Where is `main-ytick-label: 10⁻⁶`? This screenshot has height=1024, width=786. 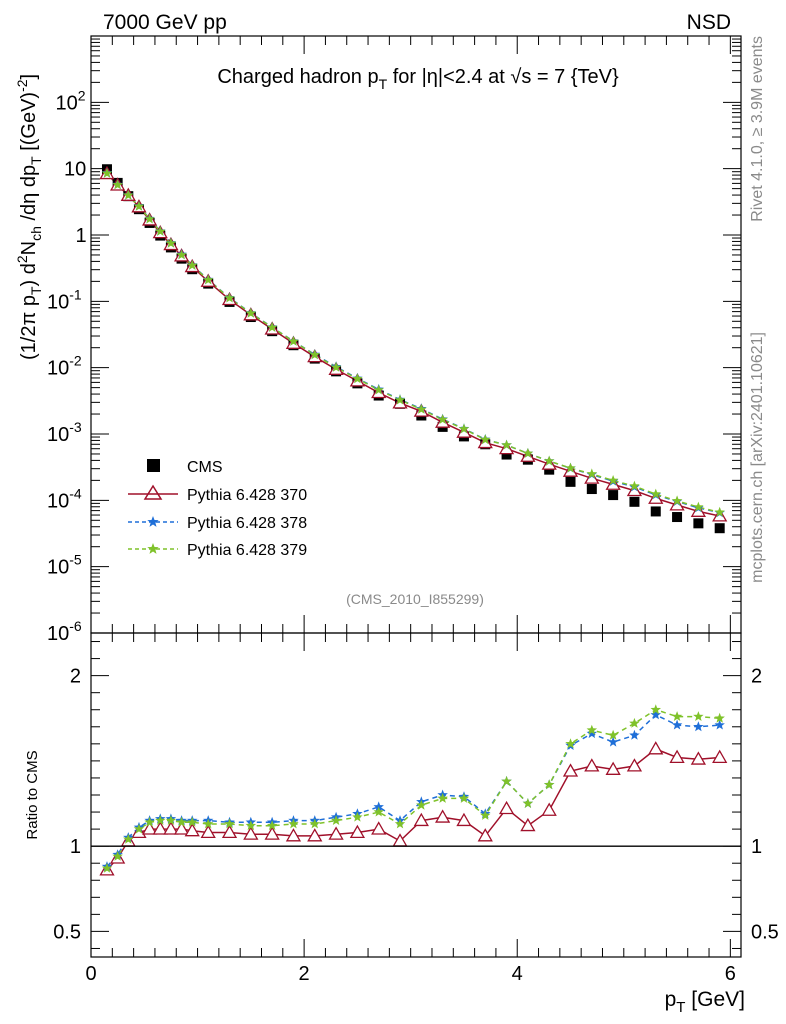
main-ytick-label: 10⁻⁶ is located at coordinates (64, 631).